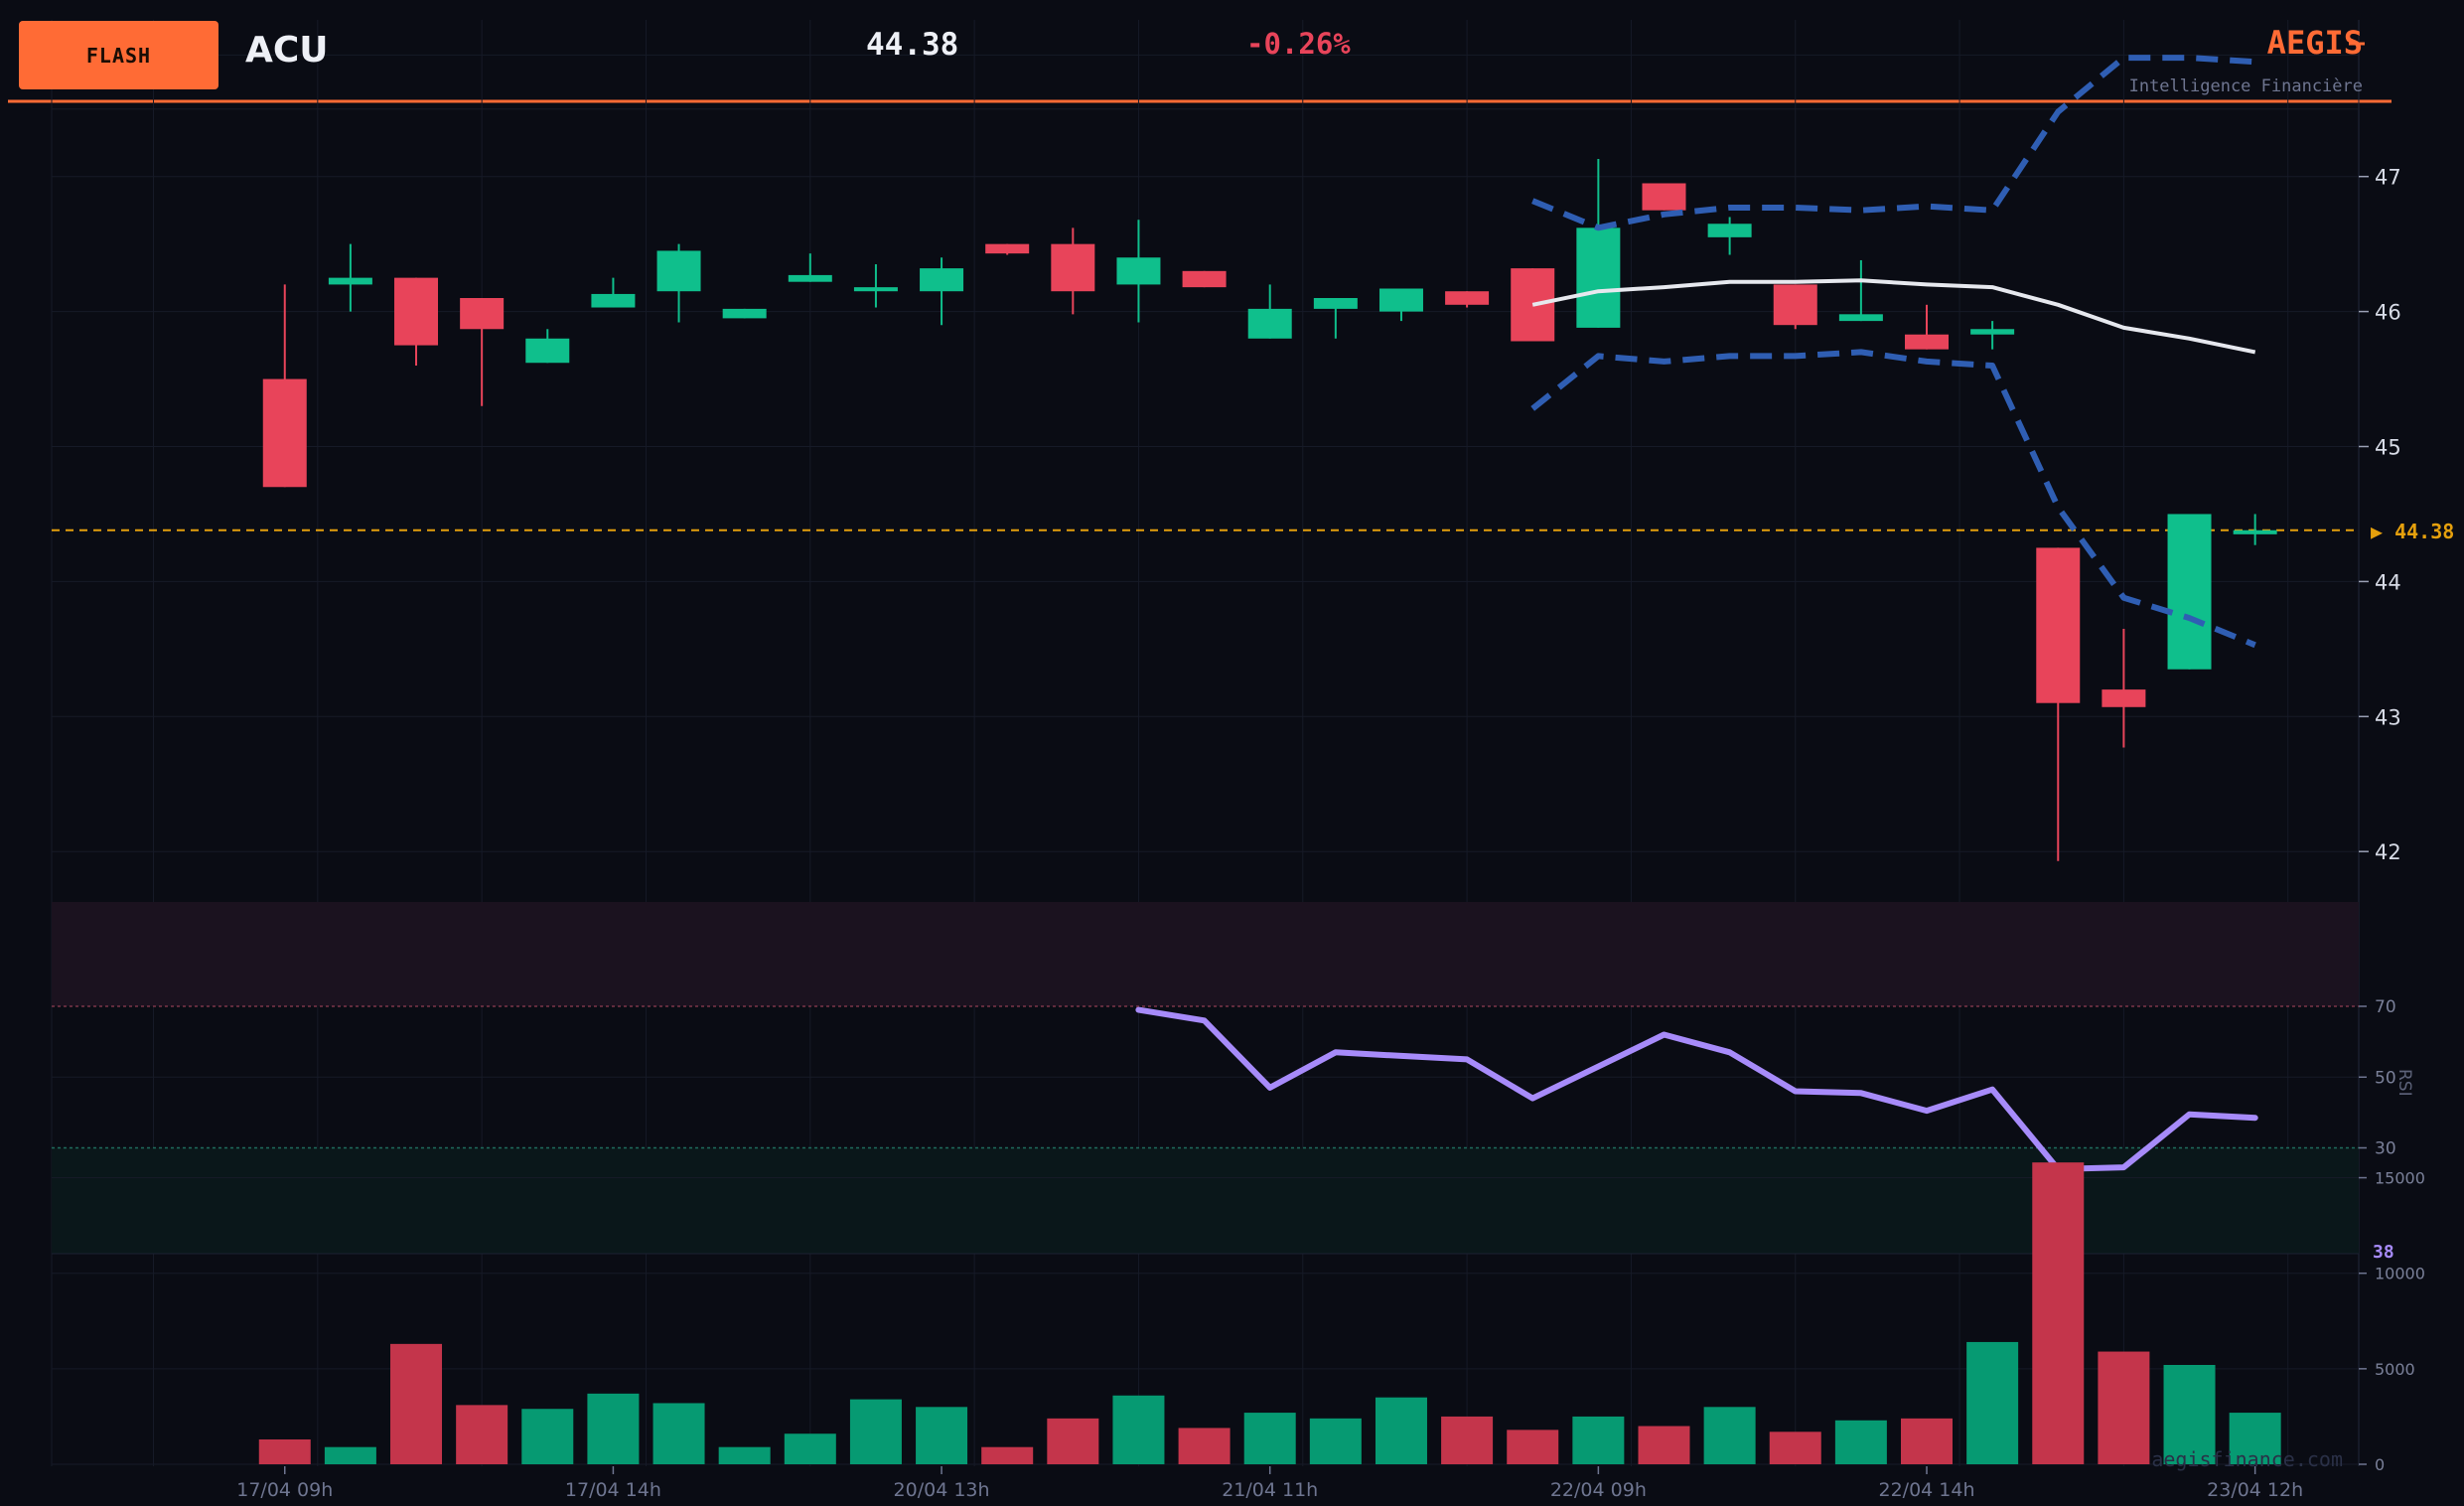 This screenshot has width=2464, height=1506. Describe the element at coordinates (118, 55) in the screenshot. I see `flash-badge: FLASH` at that location.